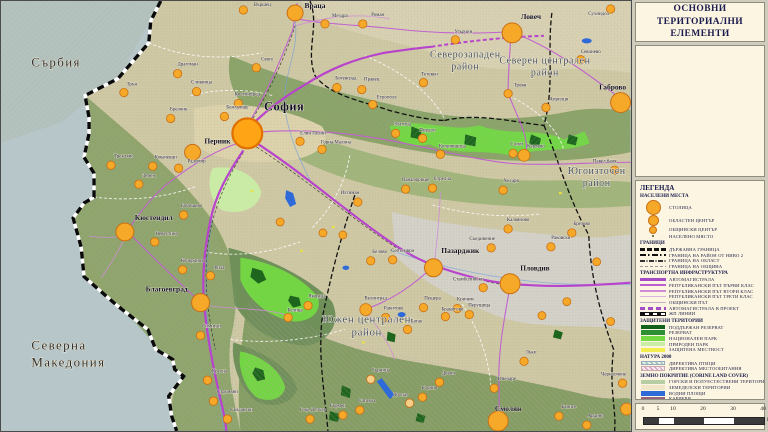  I want to click on legend-item-label: РЕЗЕРВАТ, so click(680, 333).